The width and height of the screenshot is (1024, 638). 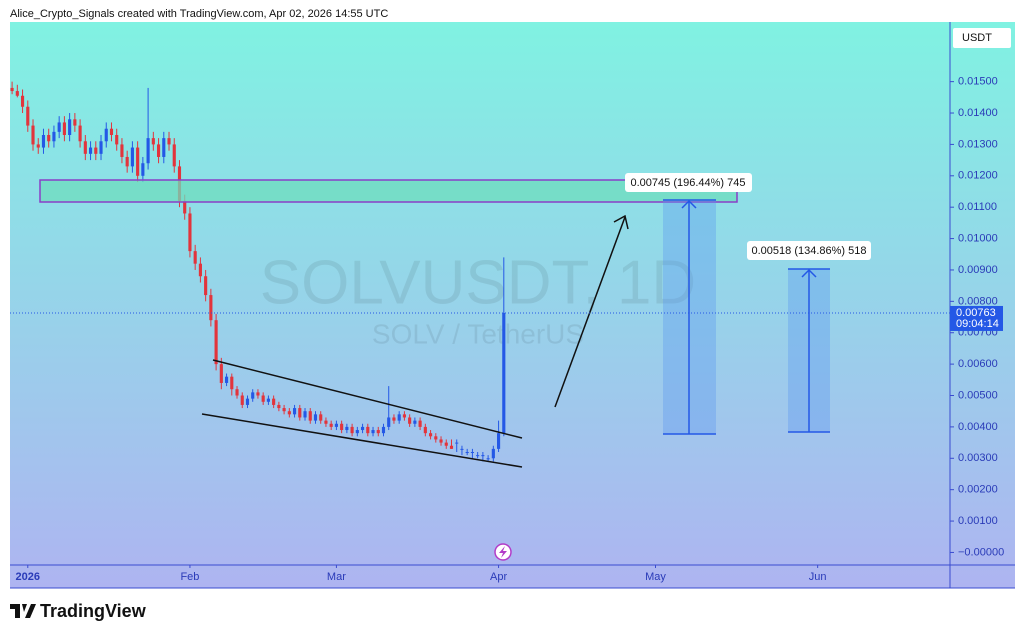 I want to click on y-tick-label: 0.01000, so click(x=978, y=238).